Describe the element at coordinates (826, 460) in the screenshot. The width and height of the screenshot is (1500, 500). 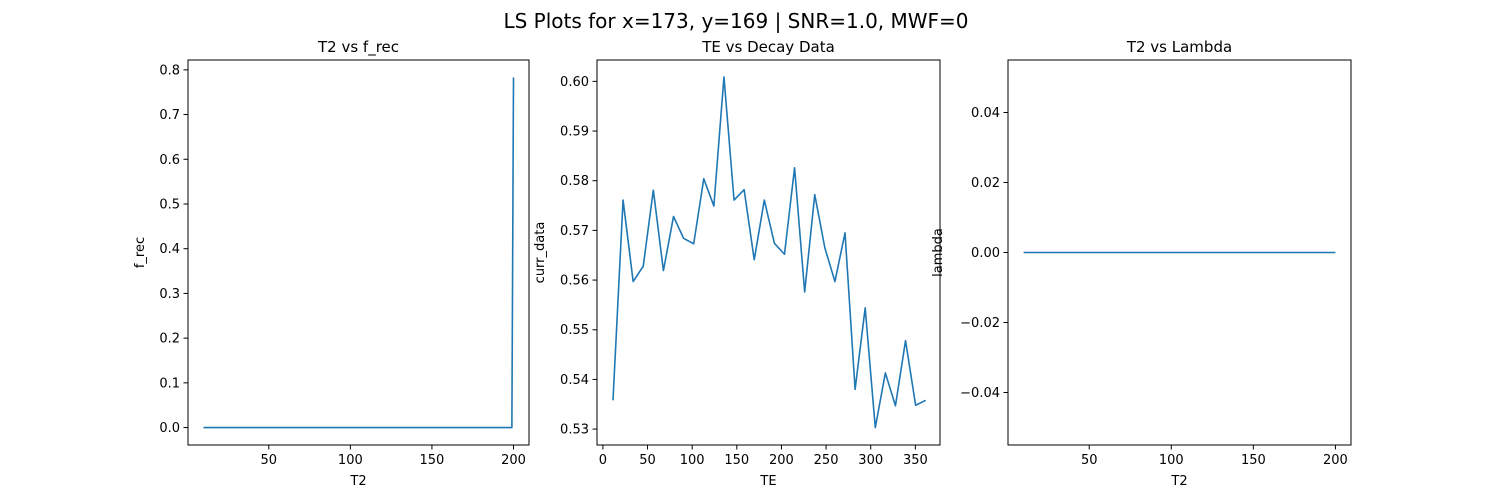
I see `x-tick-label: 250` at that location.